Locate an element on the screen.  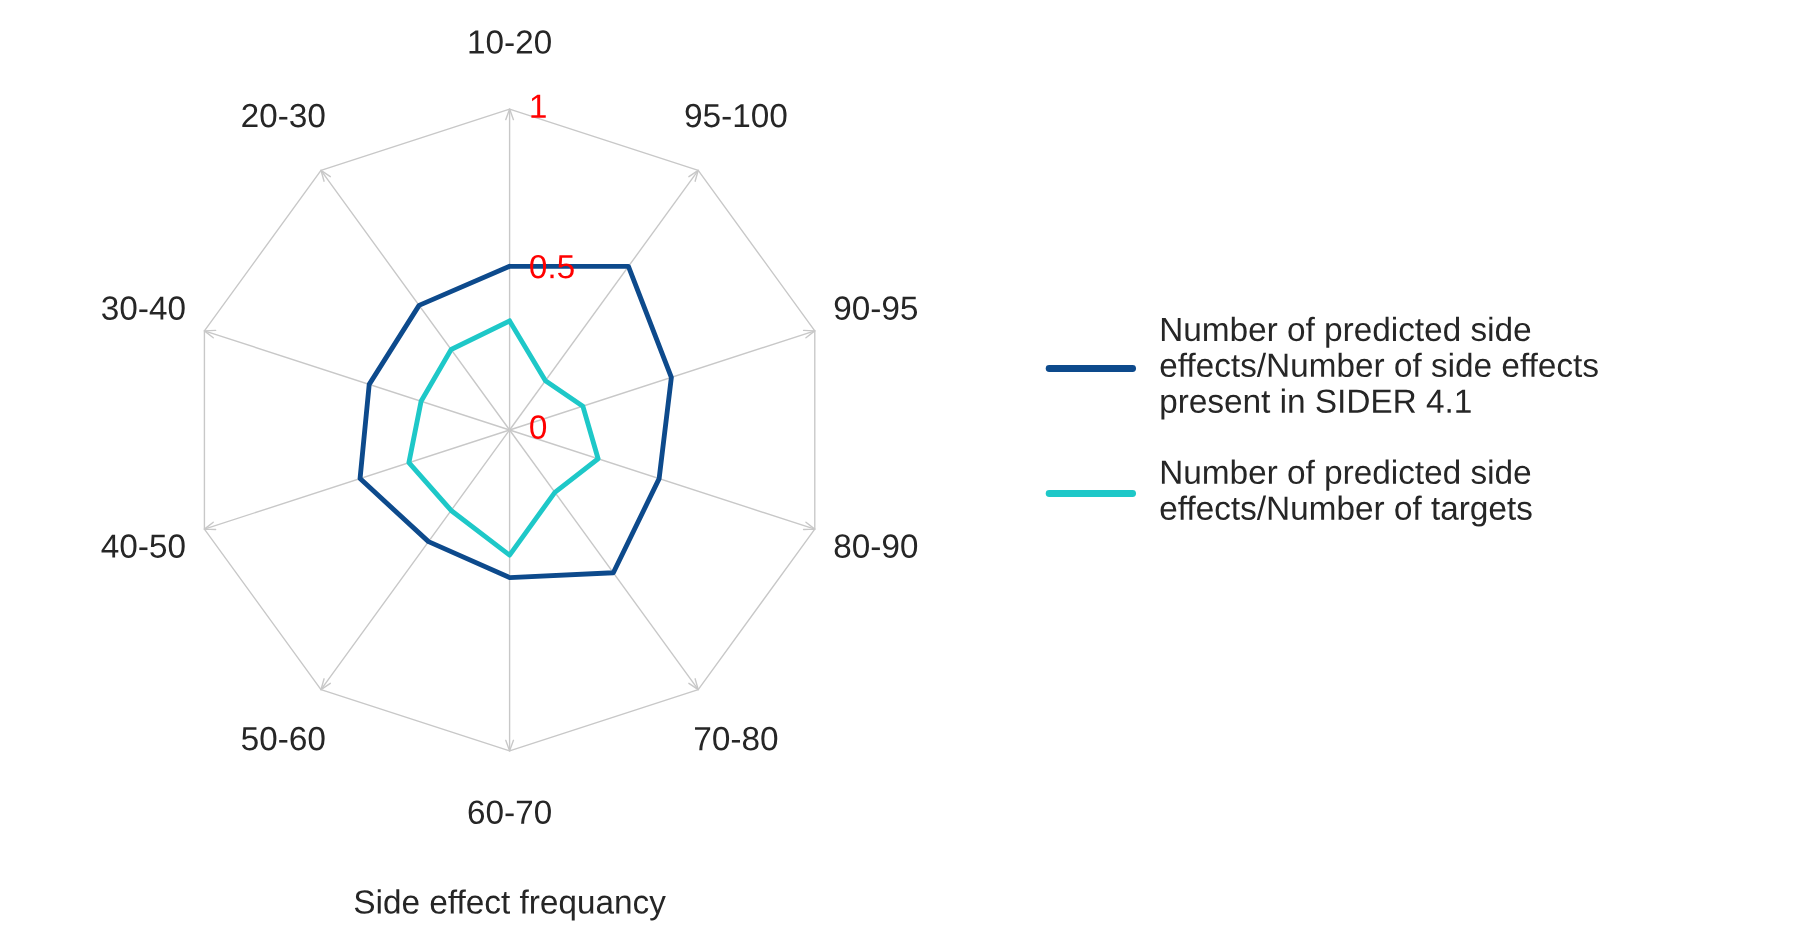
spoke-label: 20-30 is located at coordinates (283, 115).